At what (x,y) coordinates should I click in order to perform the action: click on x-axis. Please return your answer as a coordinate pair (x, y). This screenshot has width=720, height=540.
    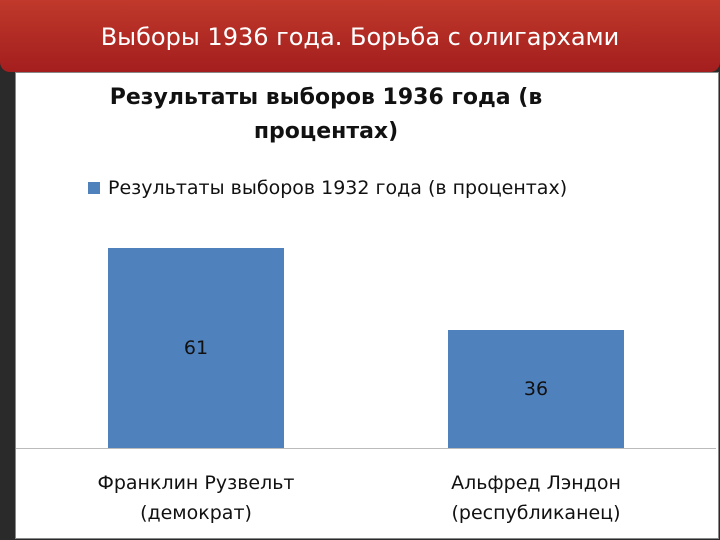
    Looking at the image, I should click on (366, 448).